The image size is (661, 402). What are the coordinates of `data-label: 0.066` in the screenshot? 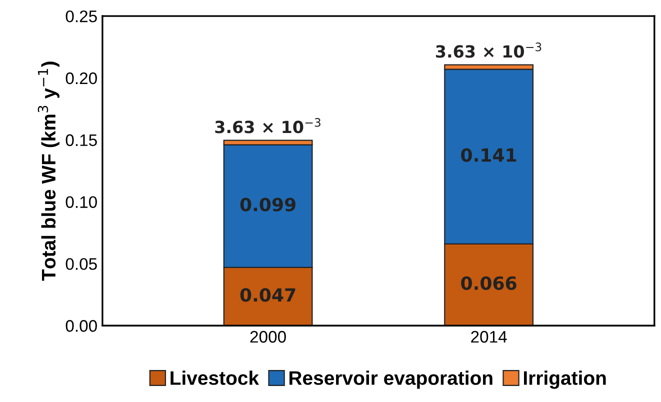 It's located at (488, 283).